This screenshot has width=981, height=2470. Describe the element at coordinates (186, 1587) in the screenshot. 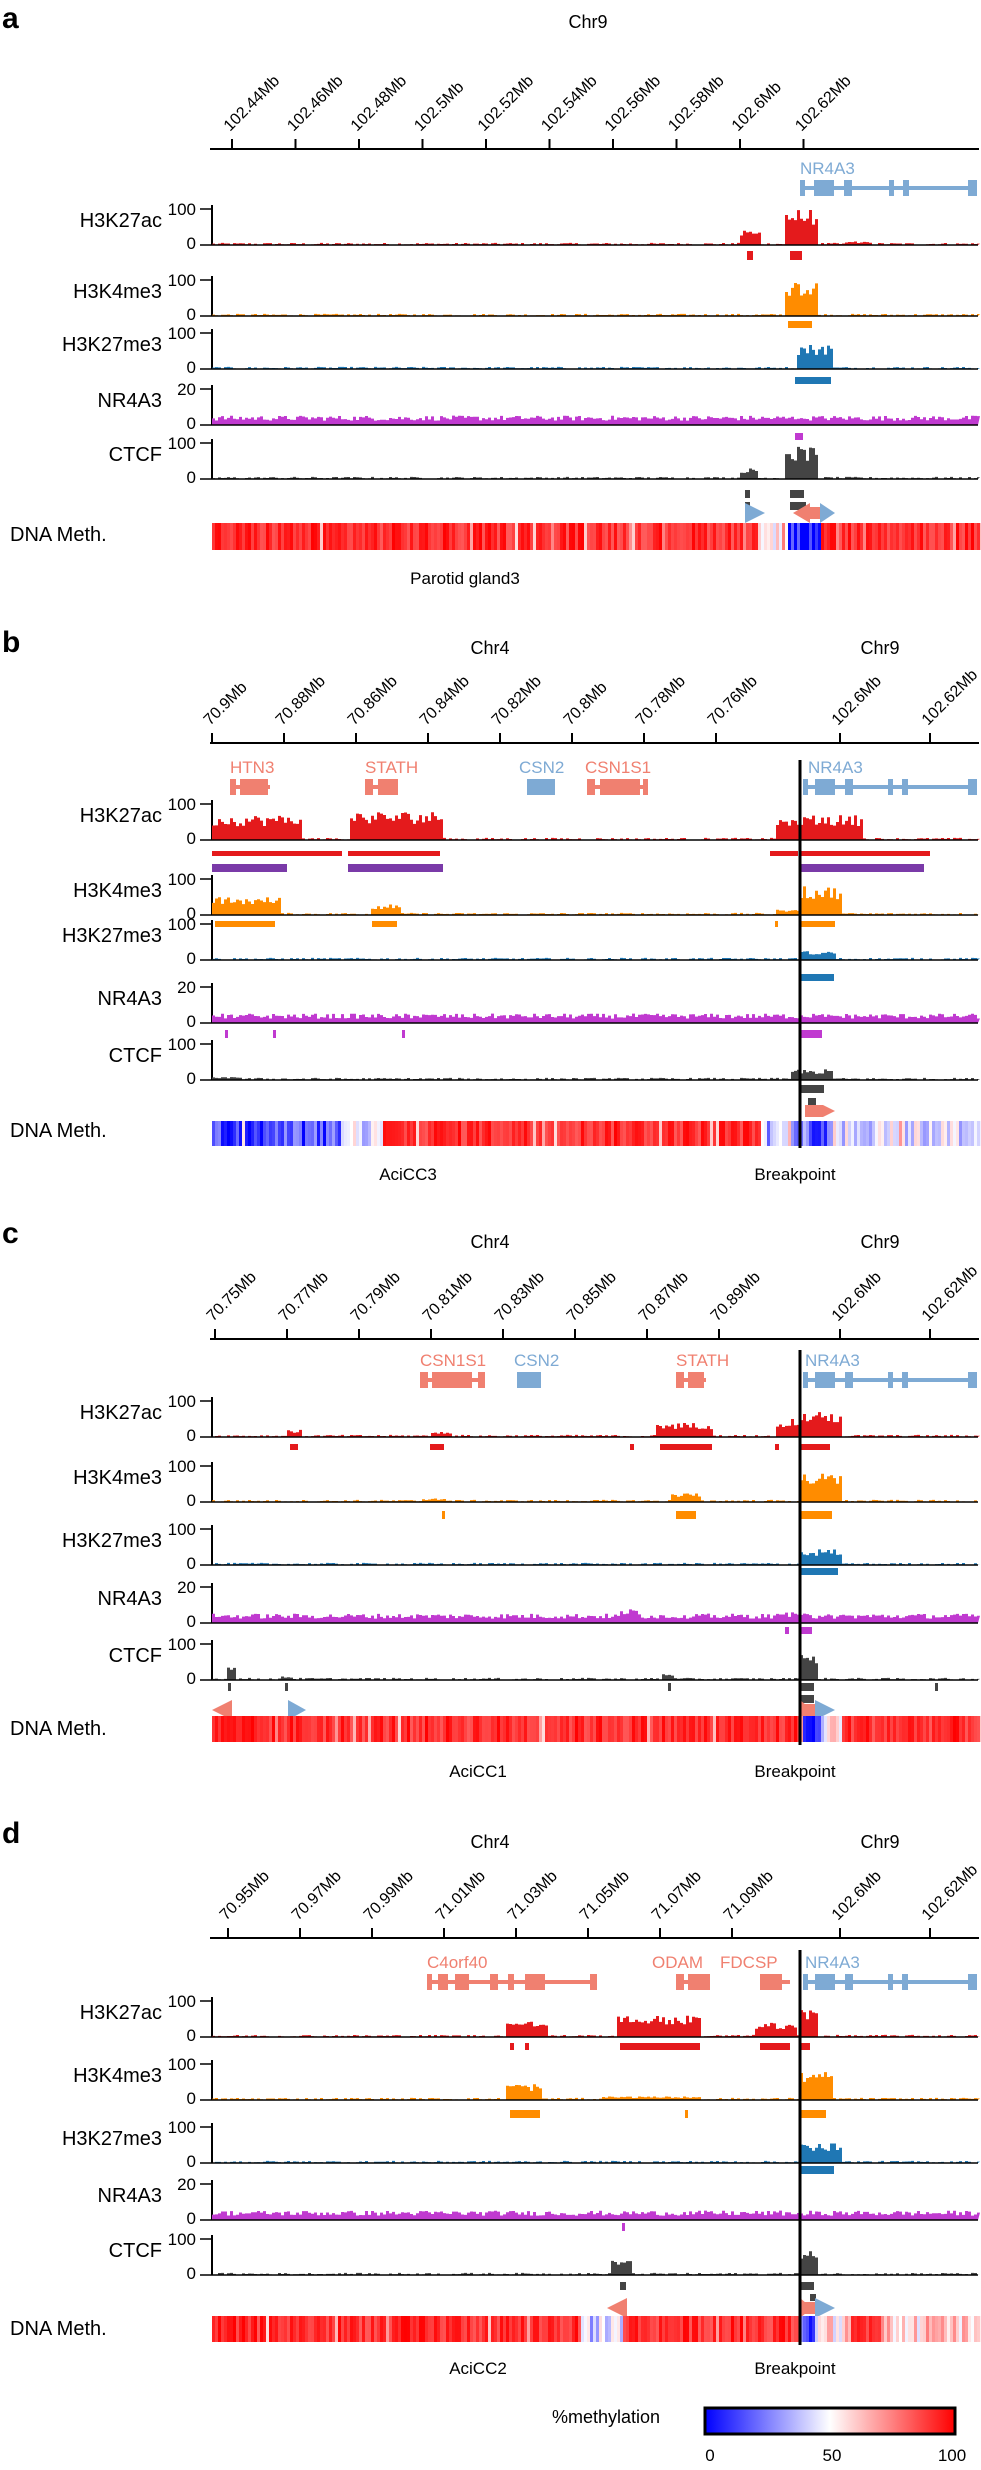

I see `track-ymax: 20` at that location.